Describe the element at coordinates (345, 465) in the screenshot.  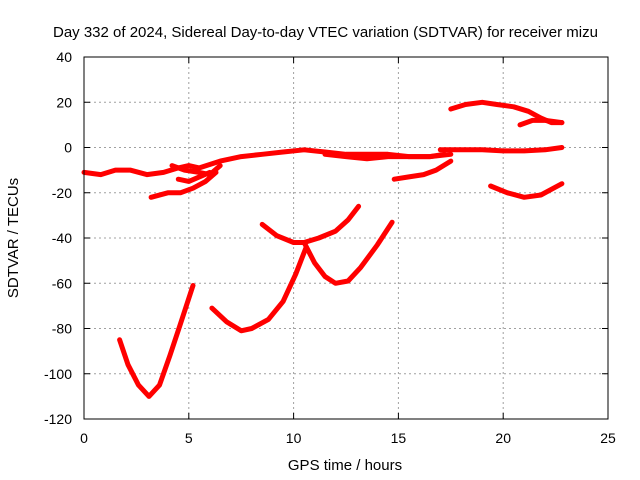
I see `x-axis-title: GPS time / hours` at that location.